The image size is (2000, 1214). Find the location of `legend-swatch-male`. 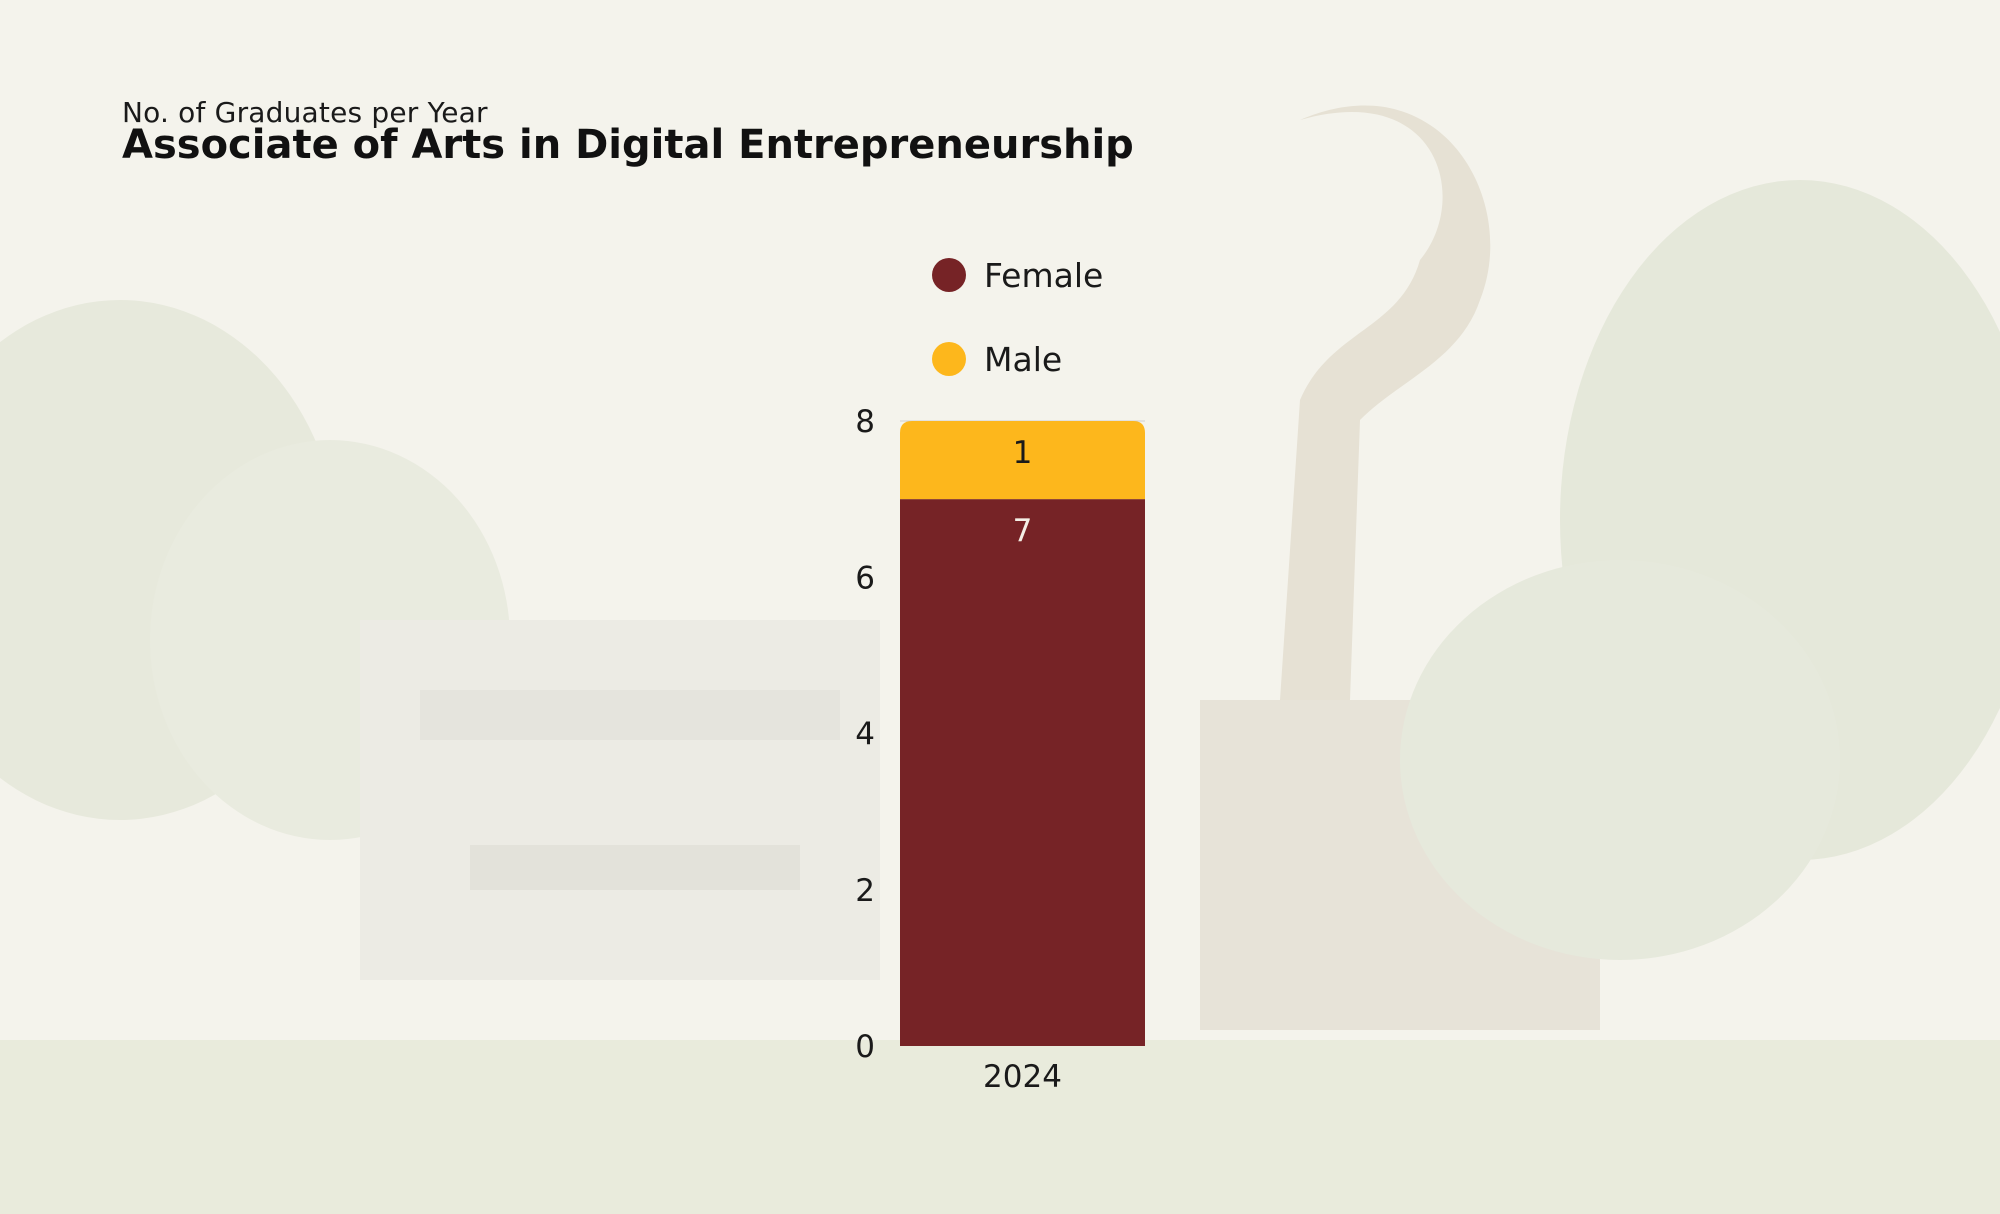

legend-swatch-male is located at coordinates (949, 359).